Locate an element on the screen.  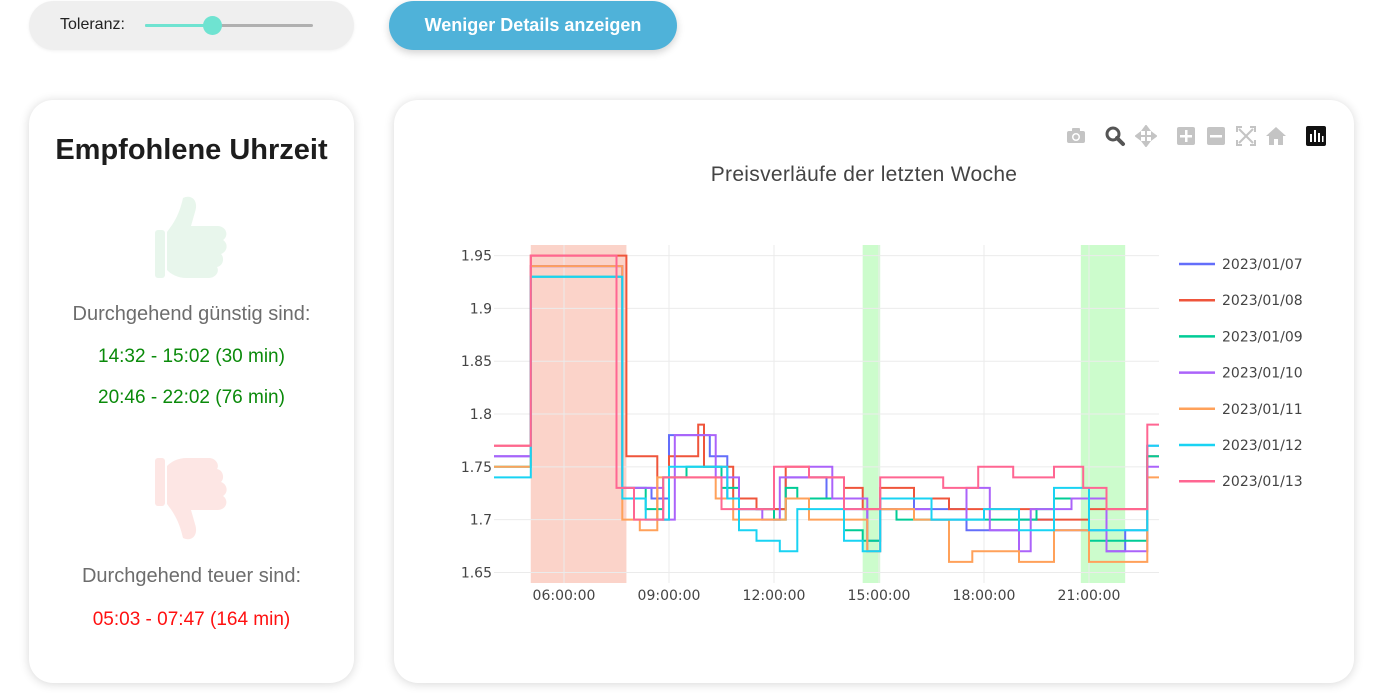
legend-label: 2023/01/12 is located at coordinates (1262, 446).